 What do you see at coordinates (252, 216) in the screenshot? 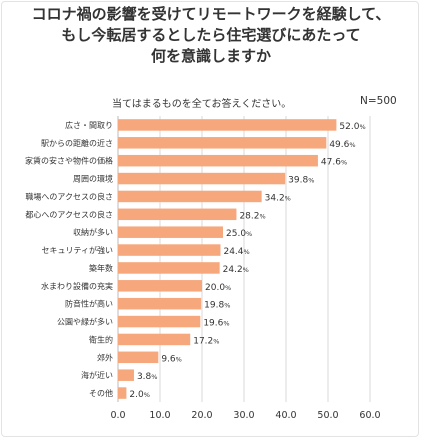
I see `value-label: 28.2%` at bounding box center [252, 216].